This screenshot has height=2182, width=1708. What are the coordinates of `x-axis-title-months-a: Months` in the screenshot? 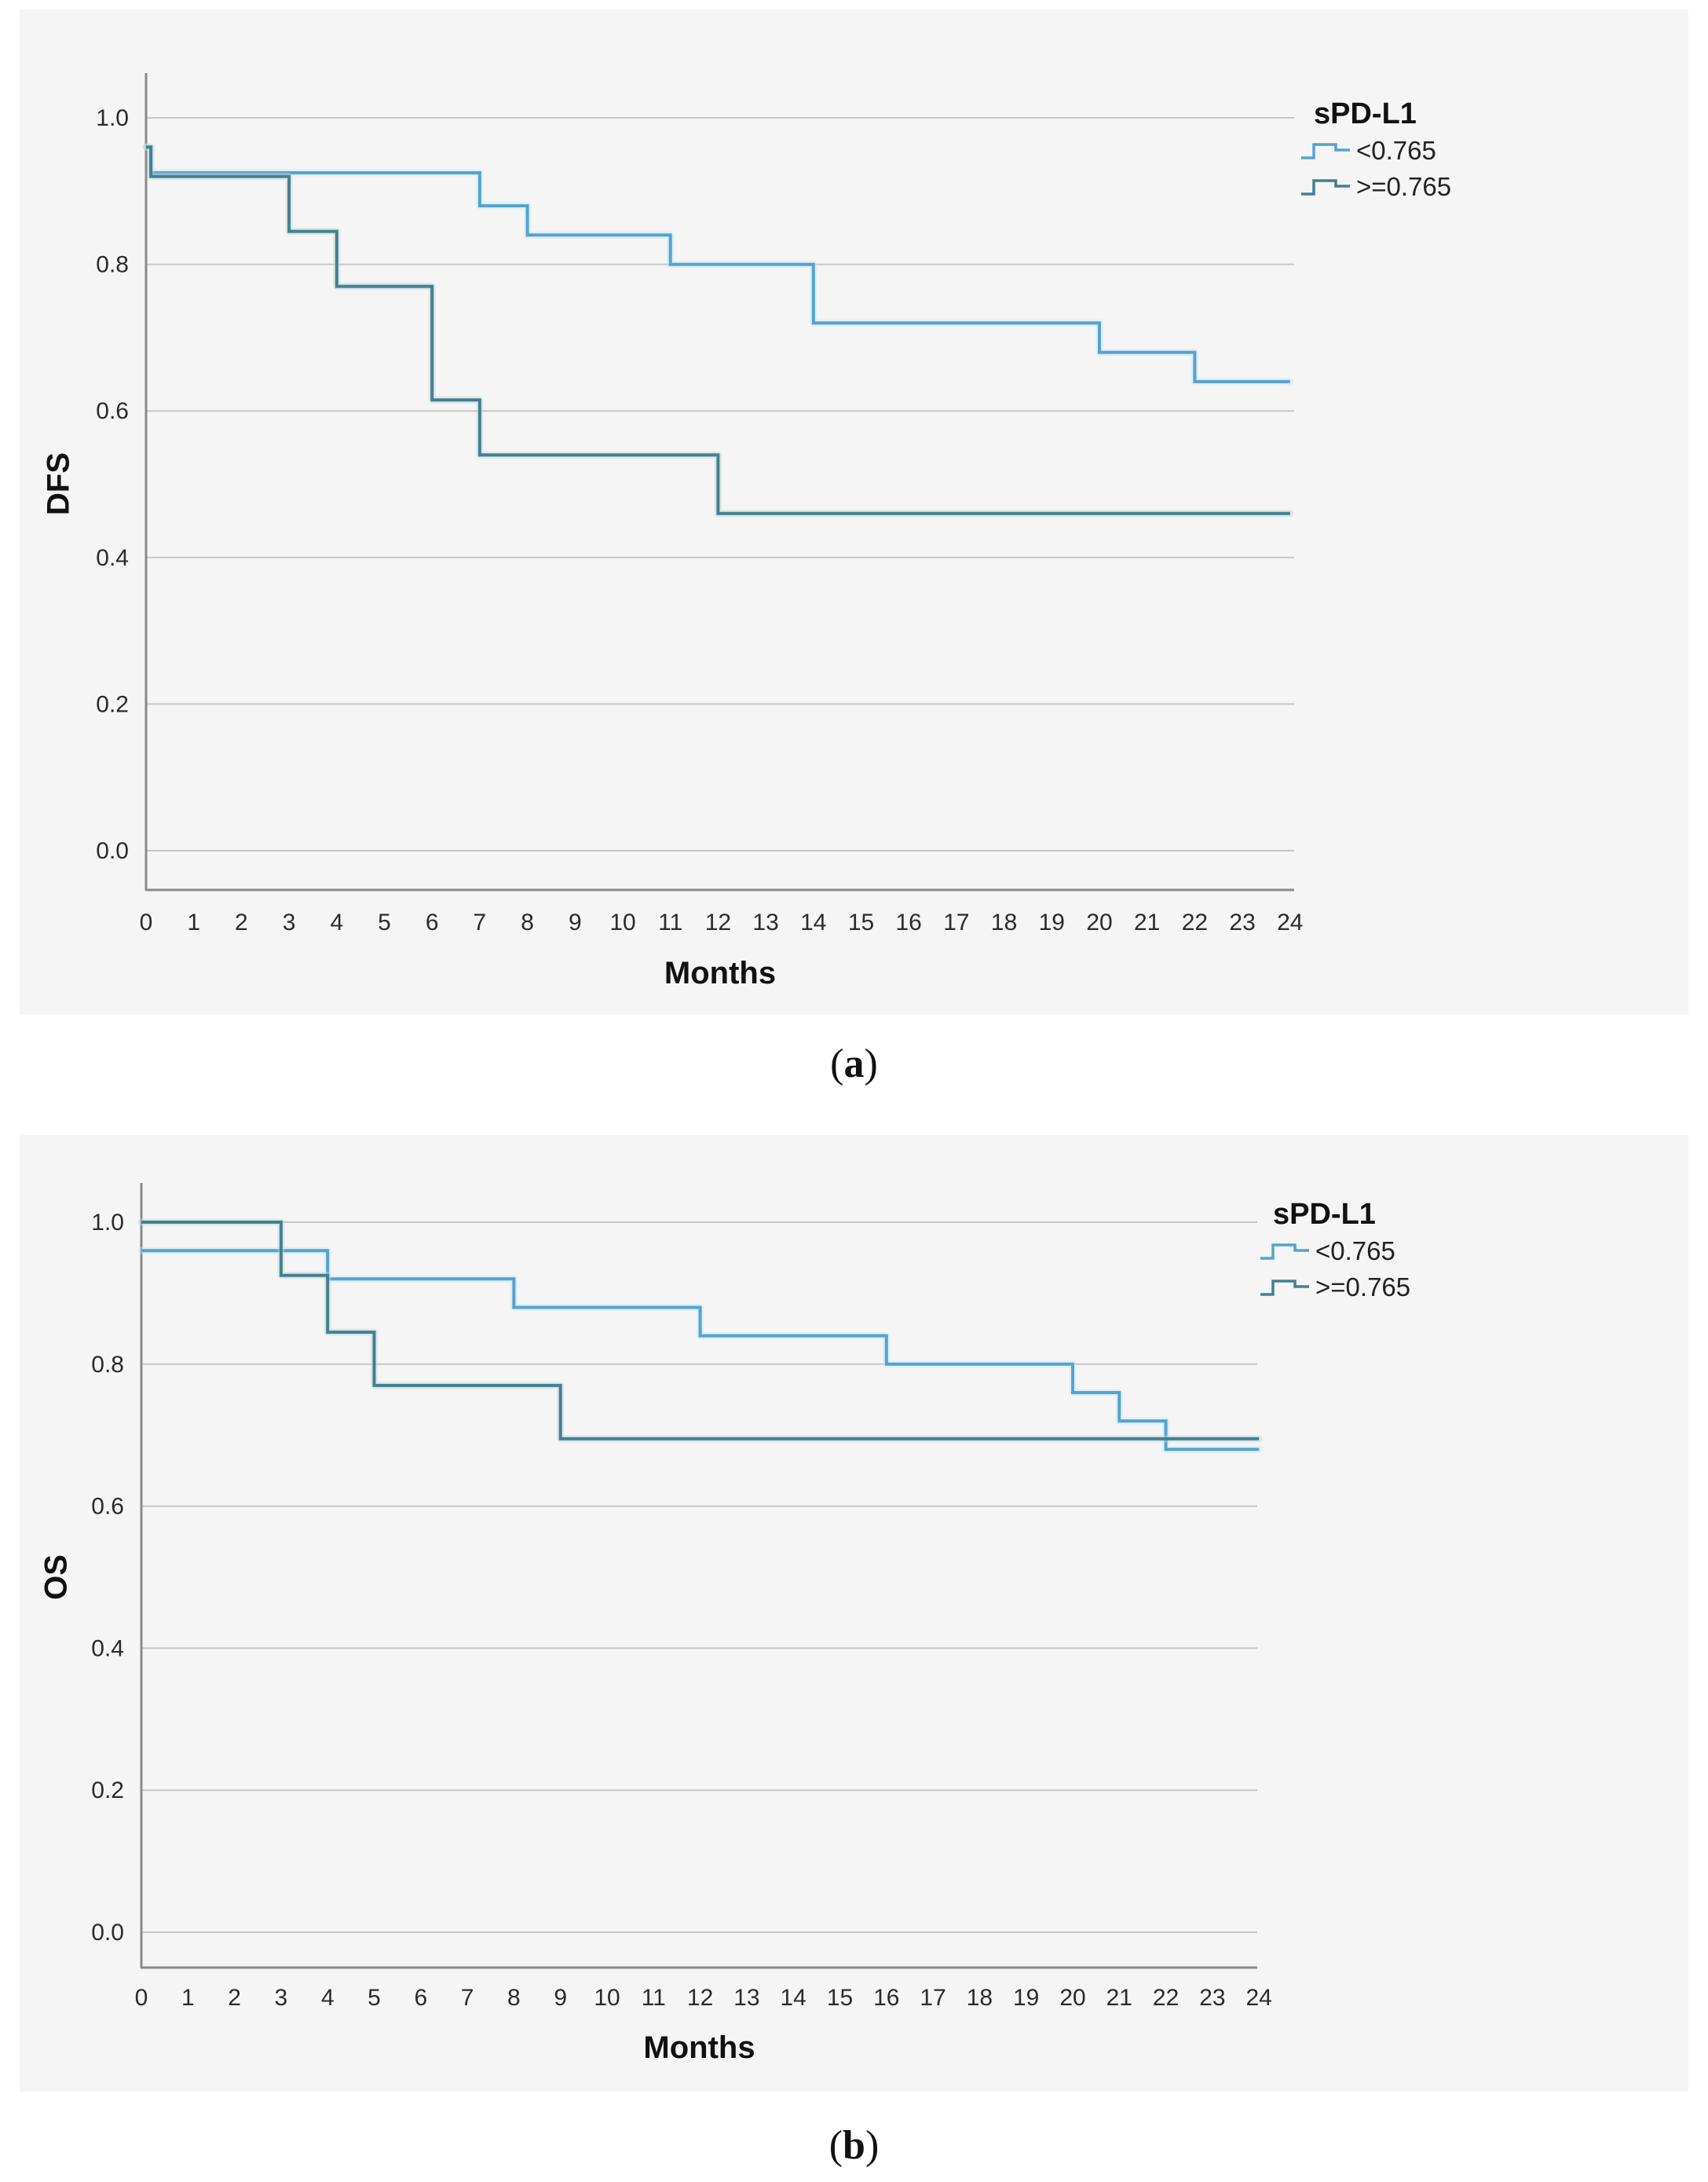 It's located at (721, 973).